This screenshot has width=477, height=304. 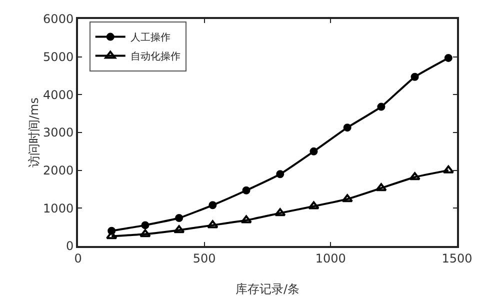 I want to click on legend-label: 人工操作, so click(x=150, y=38).